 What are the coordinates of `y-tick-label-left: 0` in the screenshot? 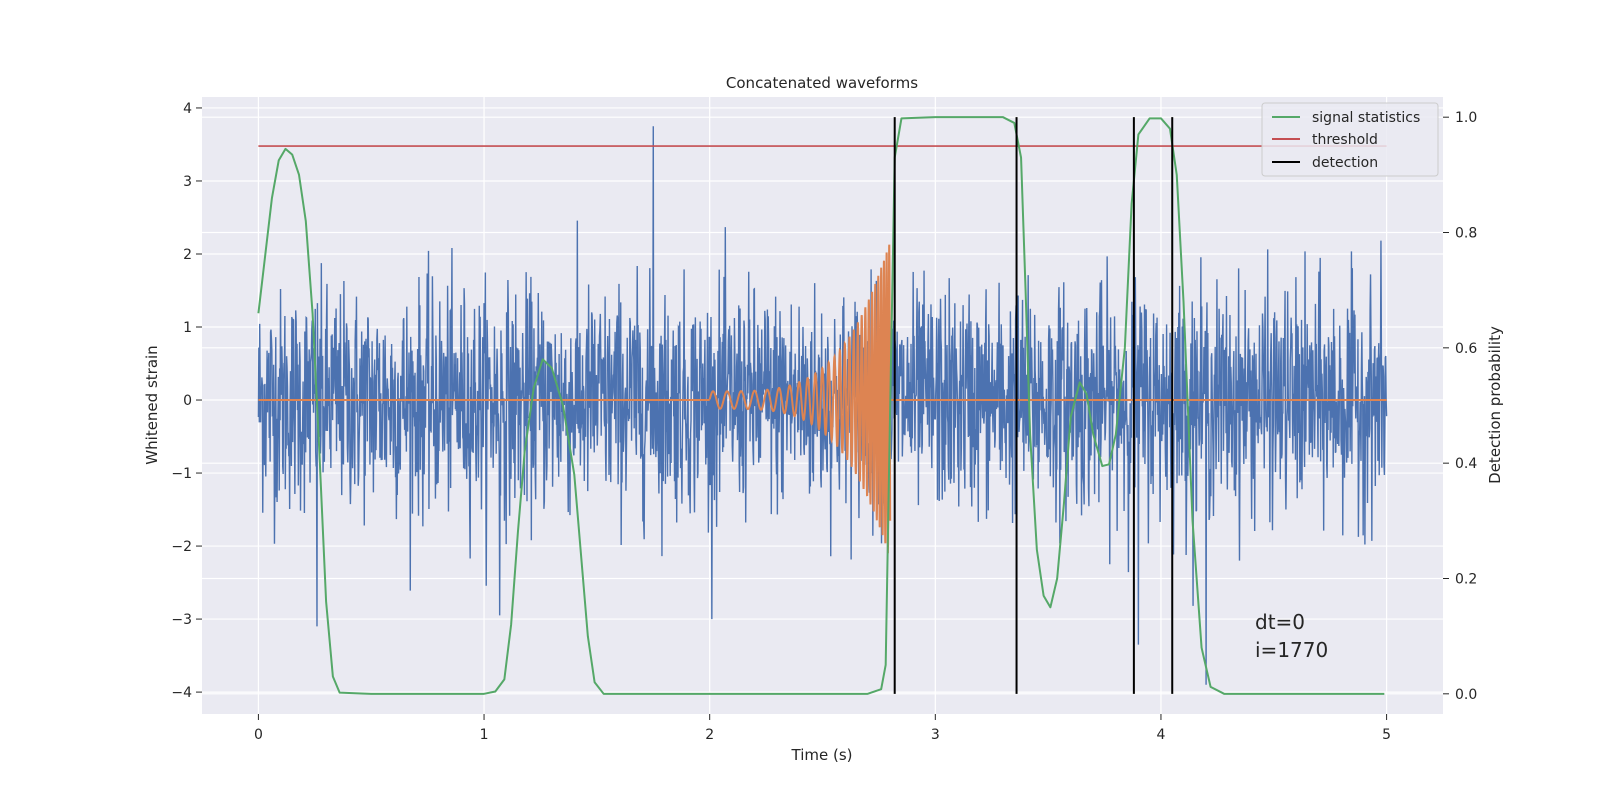 It's located at (187, 401).